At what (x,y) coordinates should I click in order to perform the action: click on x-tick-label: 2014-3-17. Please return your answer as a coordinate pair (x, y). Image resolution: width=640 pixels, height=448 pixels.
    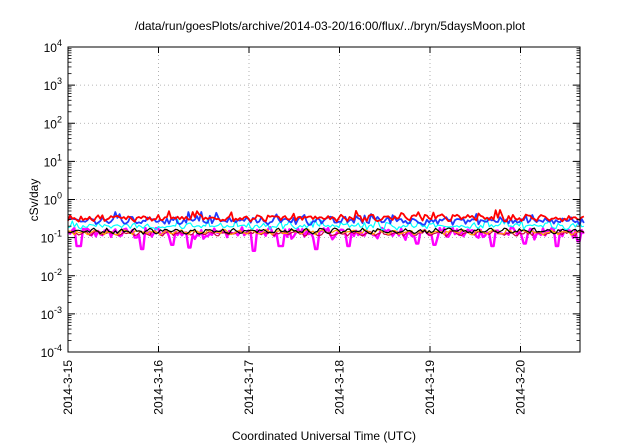
    Looking at the image, I should click on (249, 387).